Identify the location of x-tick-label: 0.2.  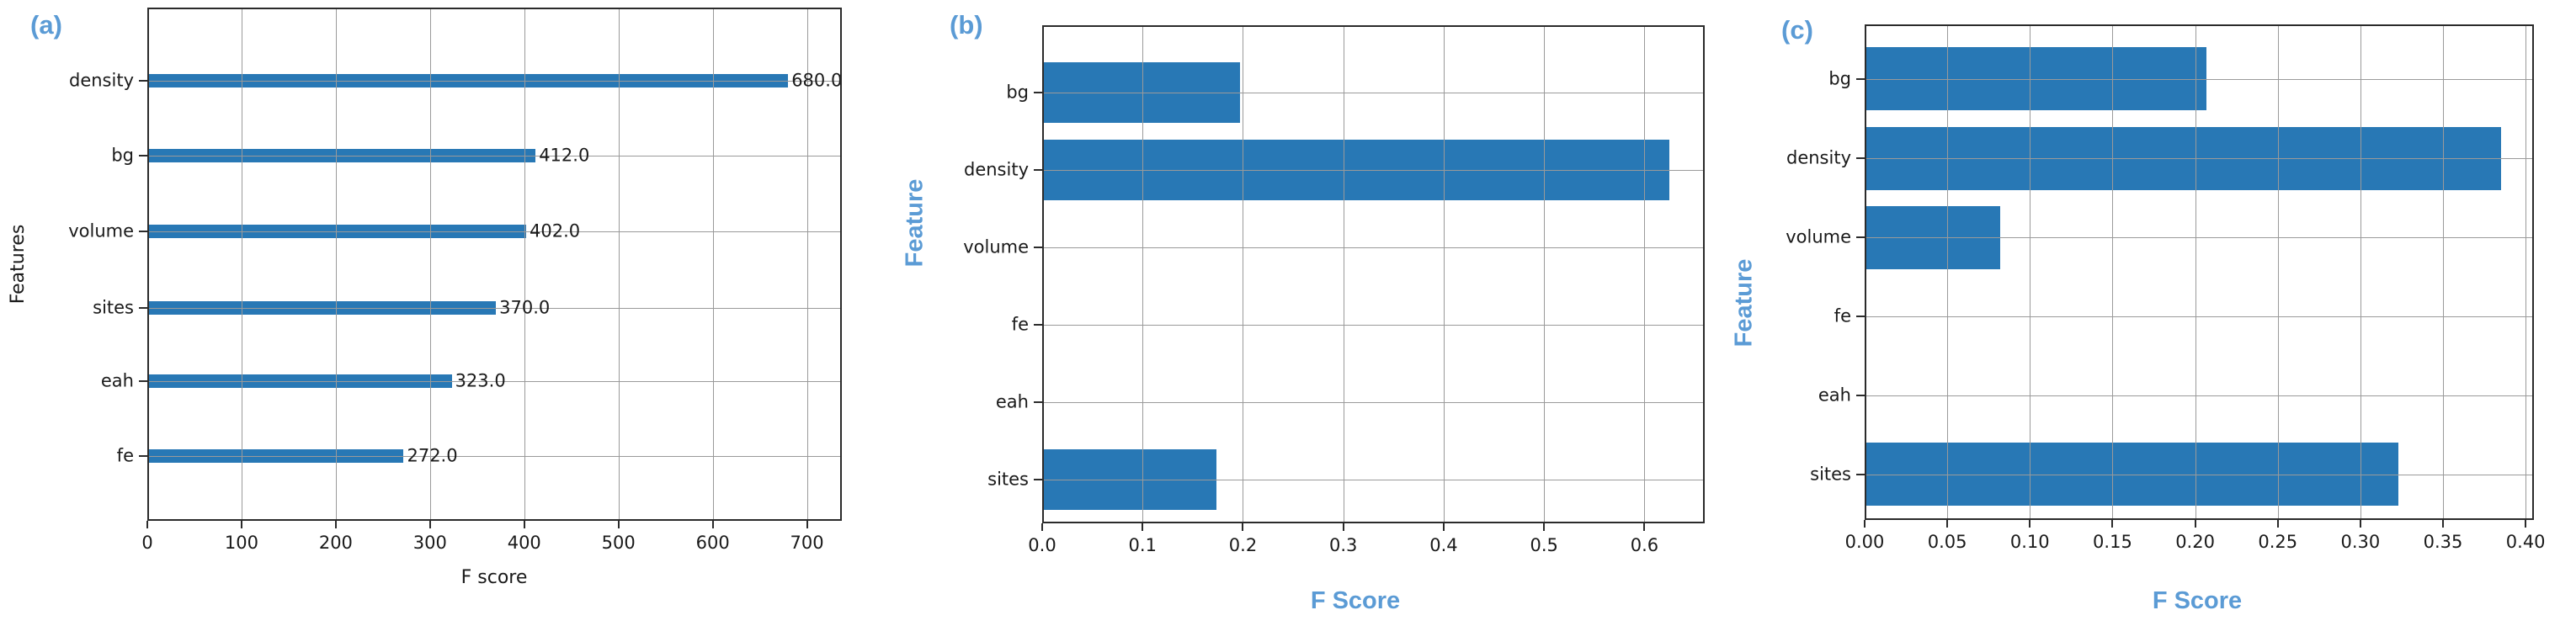
(1243, 545).